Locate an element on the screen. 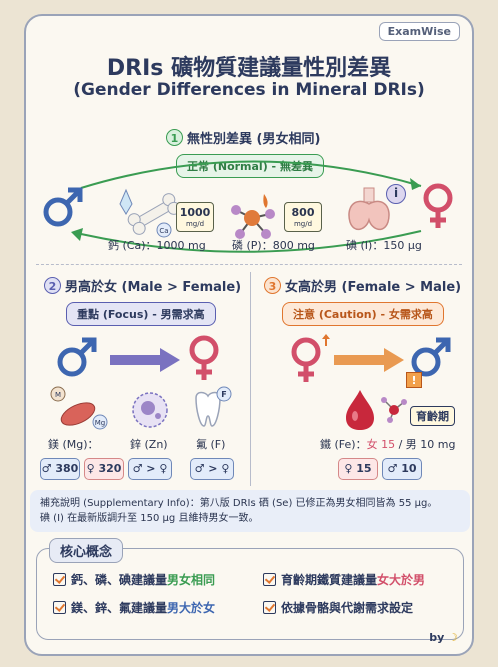  caution-pill: 注意 (Caution) - 女需求高 is located at coordinates (363, 314).